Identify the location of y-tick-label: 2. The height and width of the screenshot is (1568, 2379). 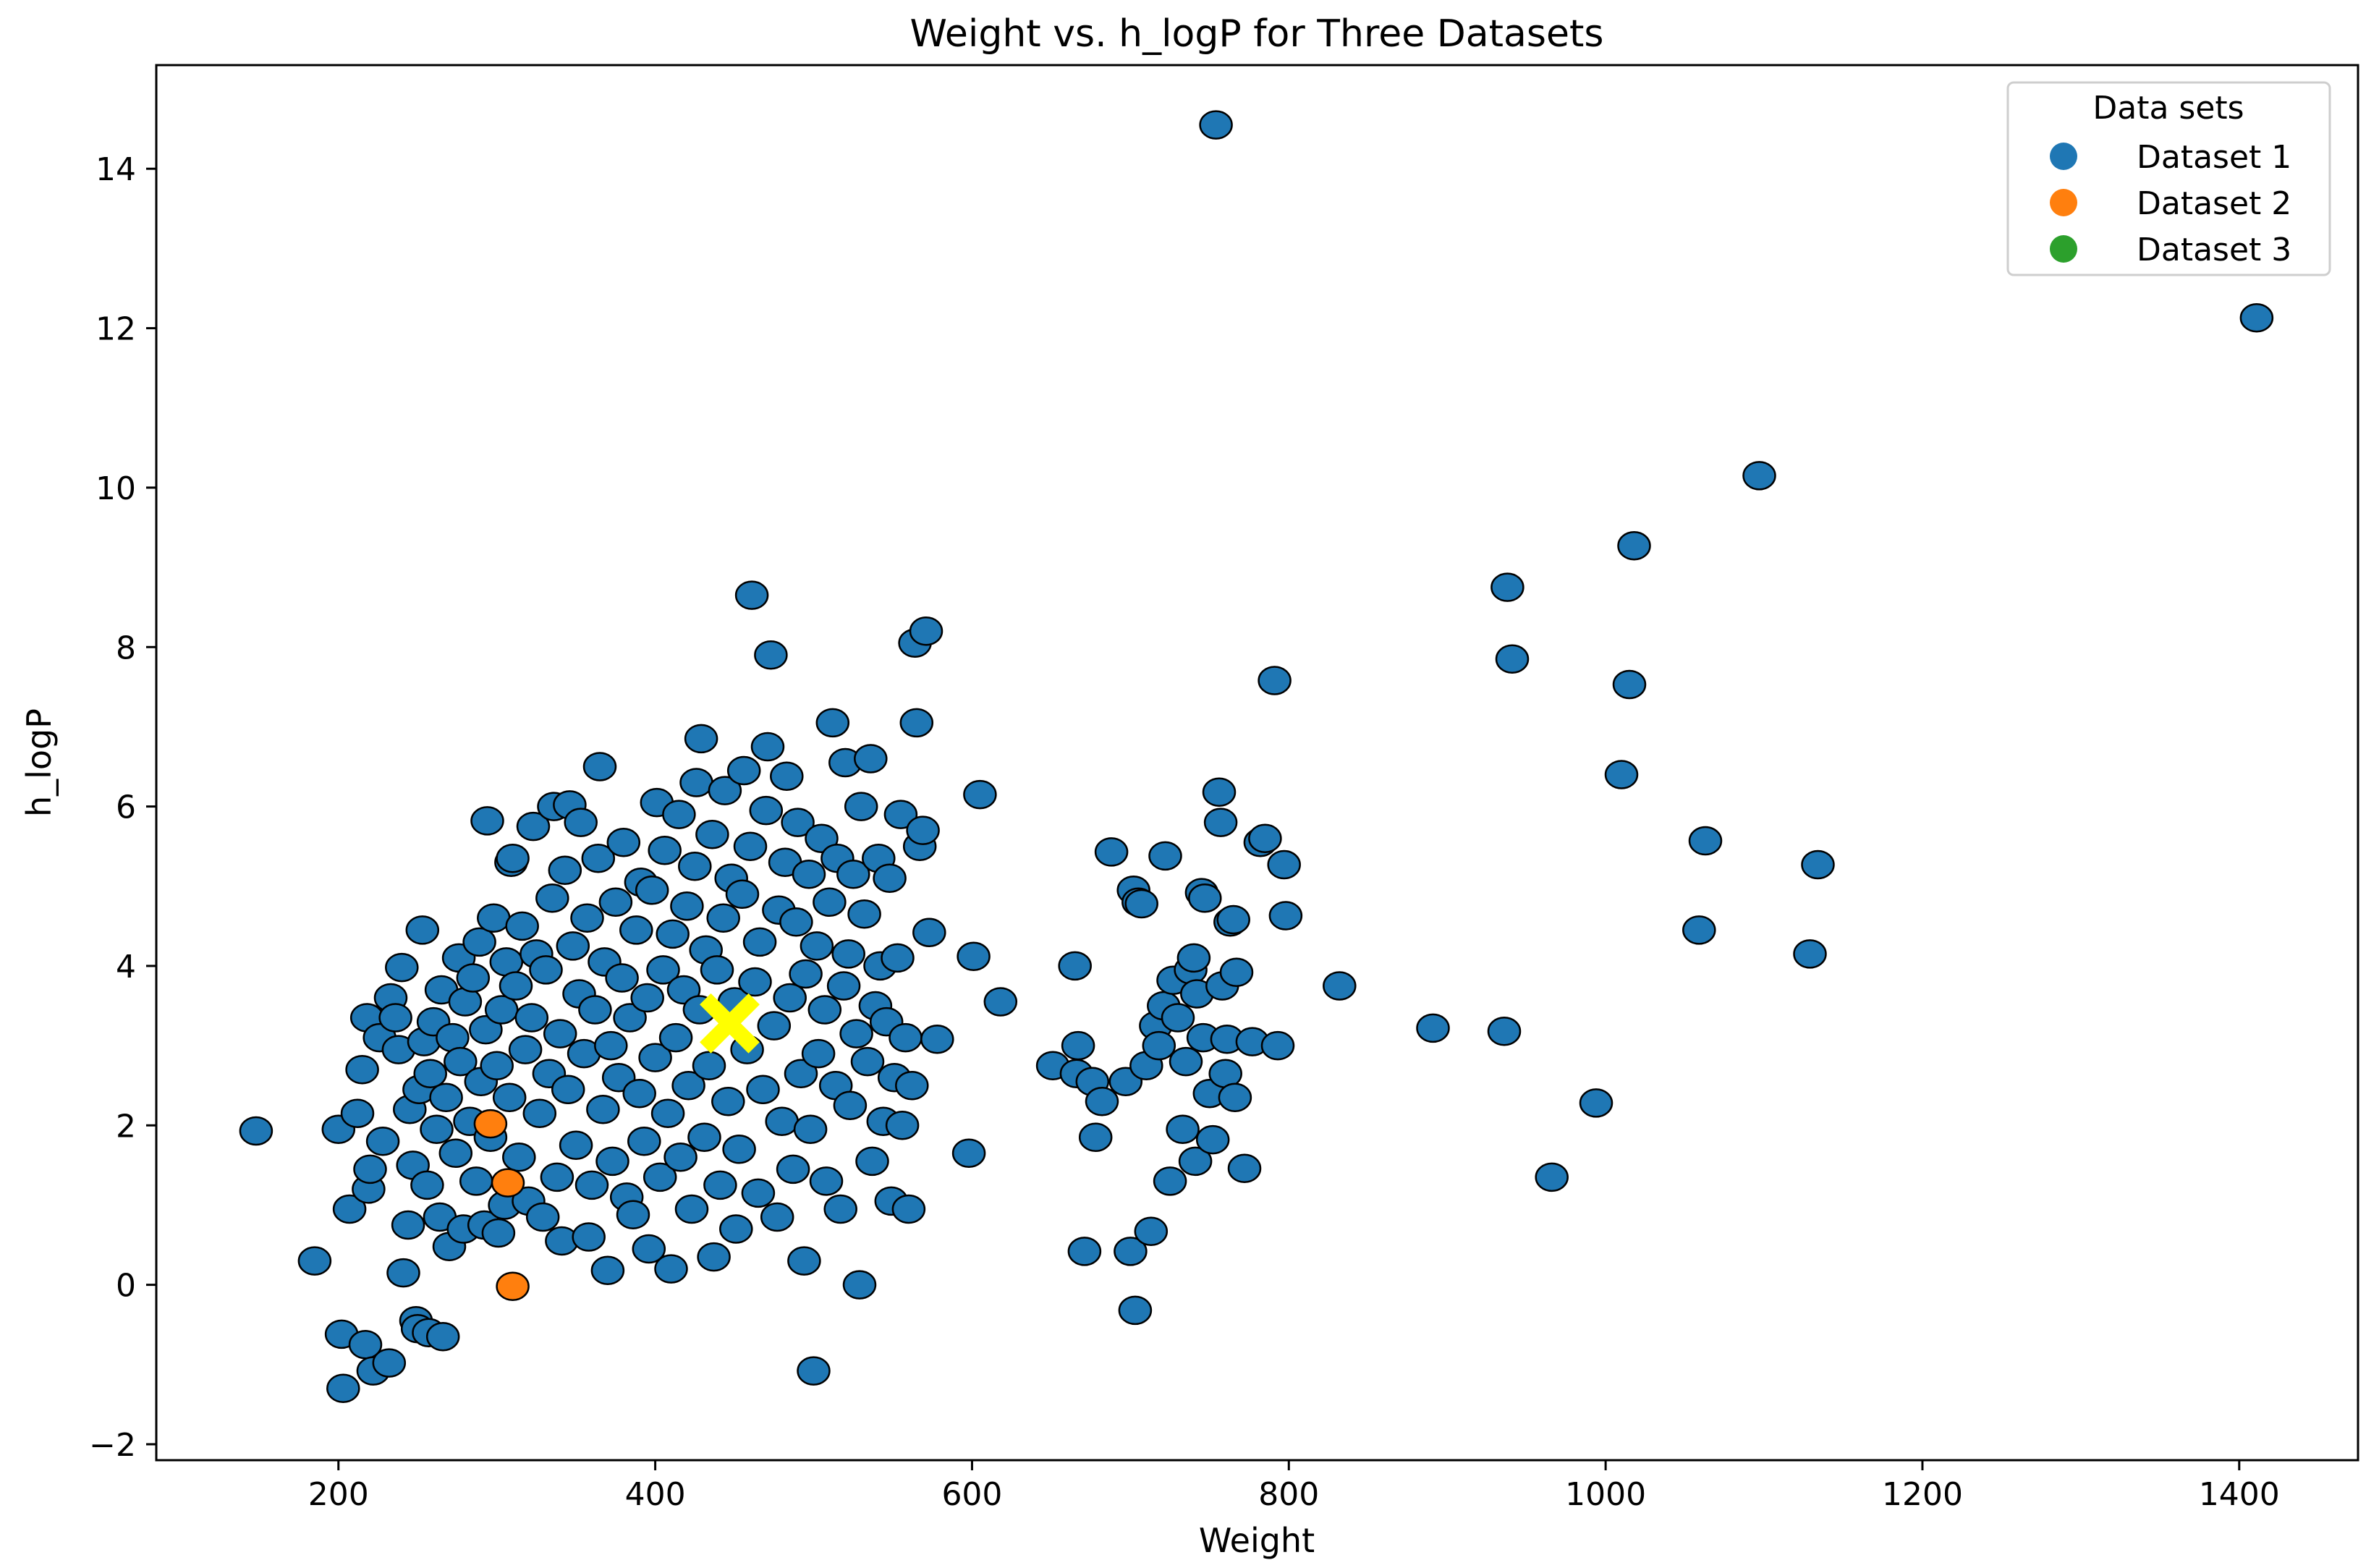
(126, 1126).